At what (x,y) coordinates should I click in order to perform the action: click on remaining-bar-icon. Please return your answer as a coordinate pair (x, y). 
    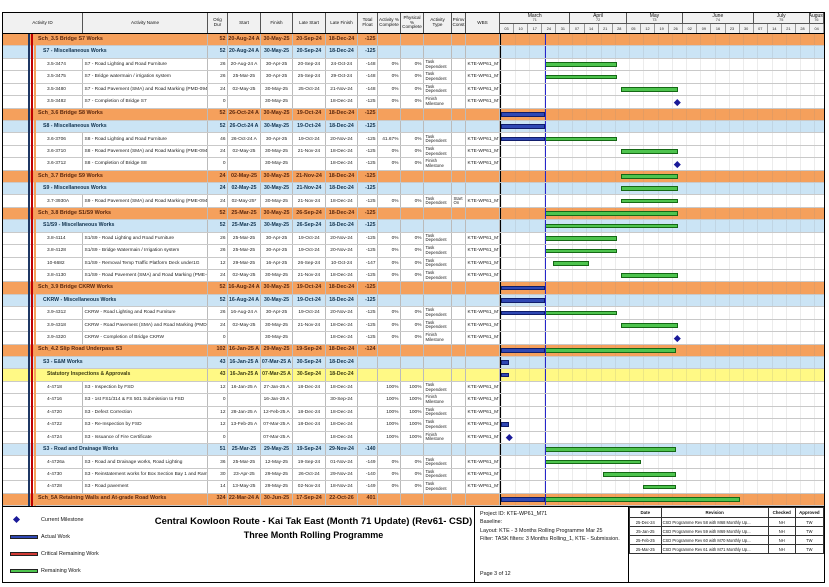
    Looking at the image, I should click on (24, 571).